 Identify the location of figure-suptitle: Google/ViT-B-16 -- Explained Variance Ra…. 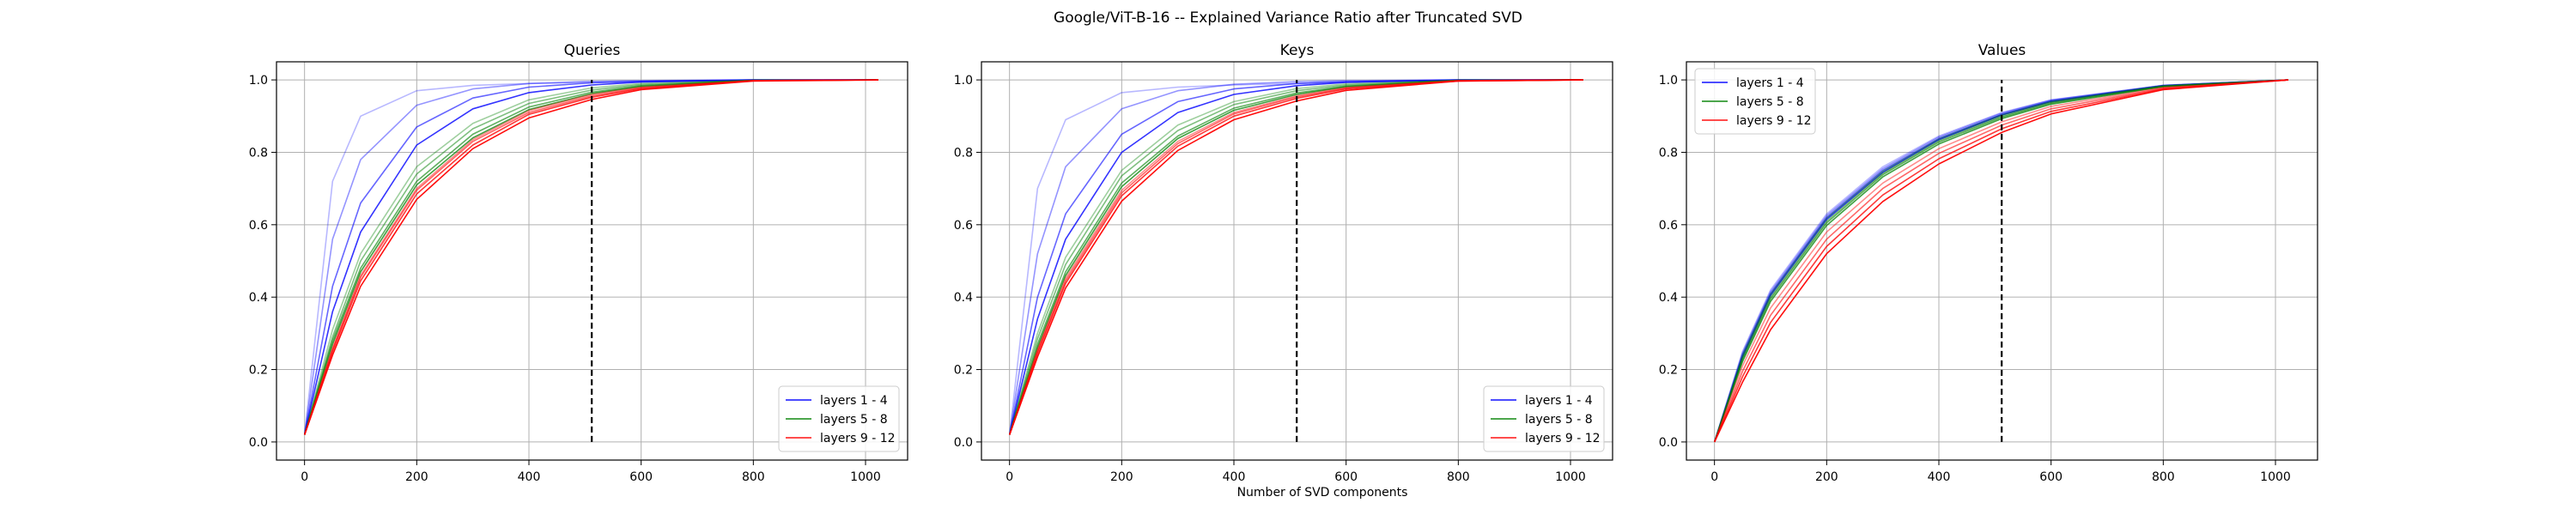
(1288, 18).